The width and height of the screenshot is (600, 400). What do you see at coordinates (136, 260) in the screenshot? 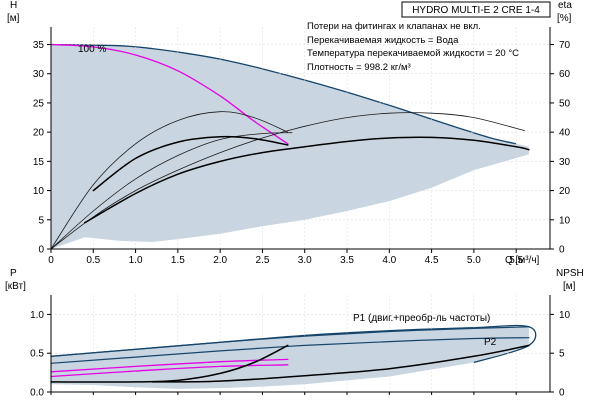
I see `head-chart-tick-label-x: 1.0` at bounding box center [136, 260].